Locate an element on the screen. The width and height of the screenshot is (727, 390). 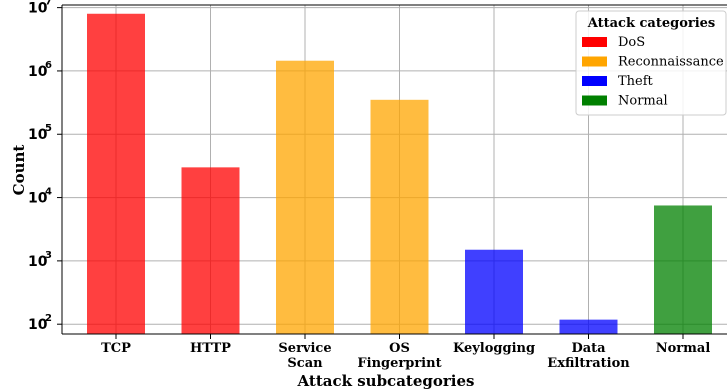
x-tick-label: Service Scan is located at coordinates (304, 356).